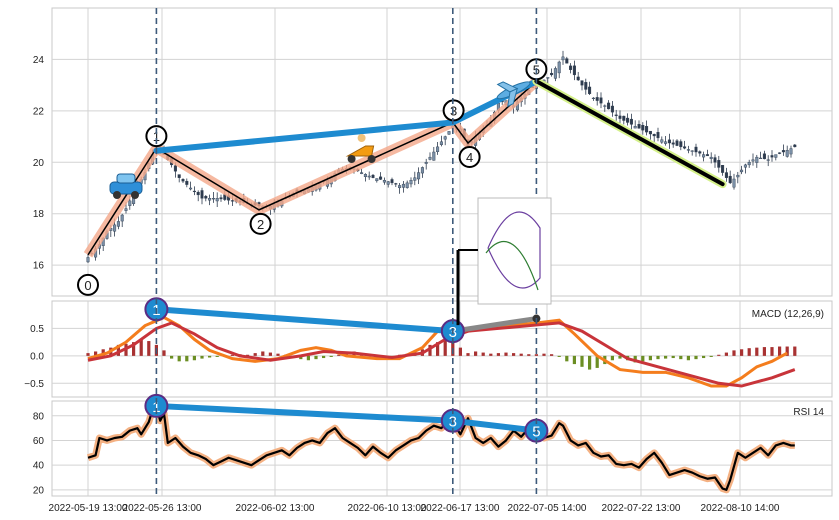 The width and height of the screenshot is (839, 520). What do you see at coordinates (37, 356) in the screenshot?
I see `y-tick-label: 0.0` at bounding box center [37, 356].